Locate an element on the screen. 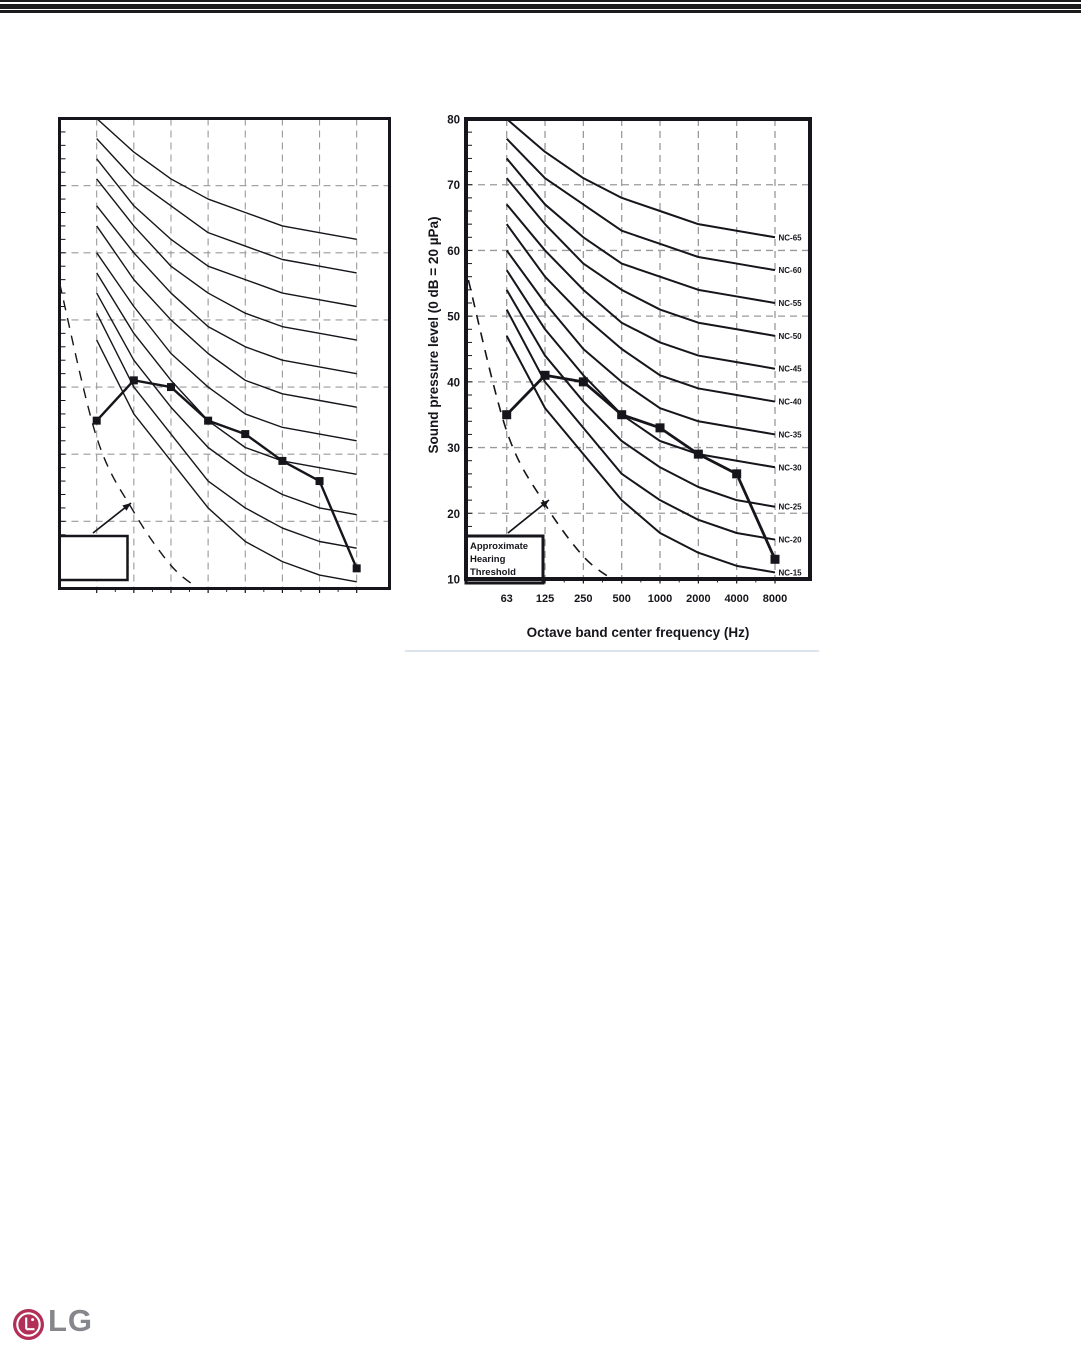  annotation-box is located at coordinates (93, 558).